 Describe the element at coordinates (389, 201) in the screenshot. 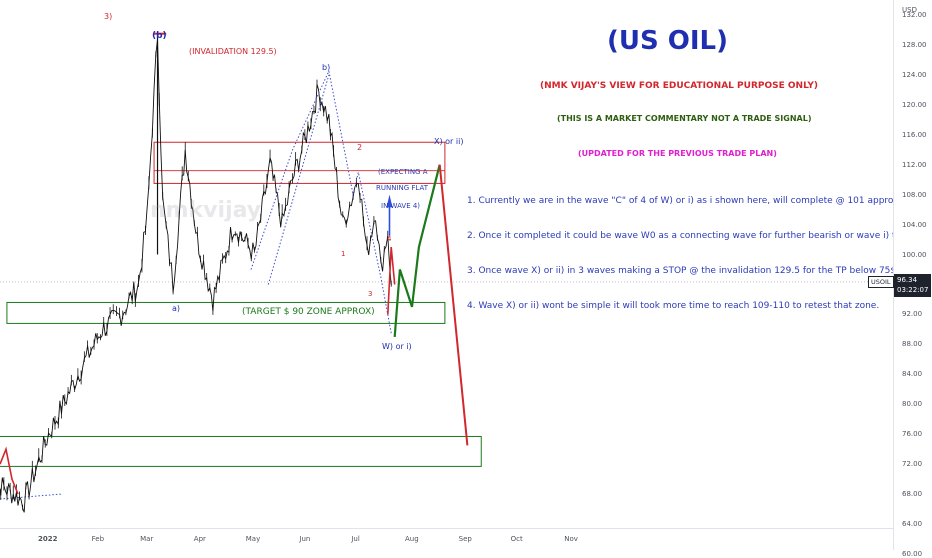

I see `up-arrow-head` at that location.